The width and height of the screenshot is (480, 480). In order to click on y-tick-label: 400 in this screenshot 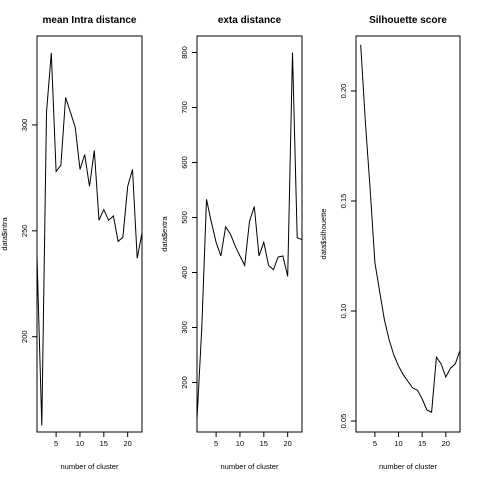, I will do `click(184, 272)`.